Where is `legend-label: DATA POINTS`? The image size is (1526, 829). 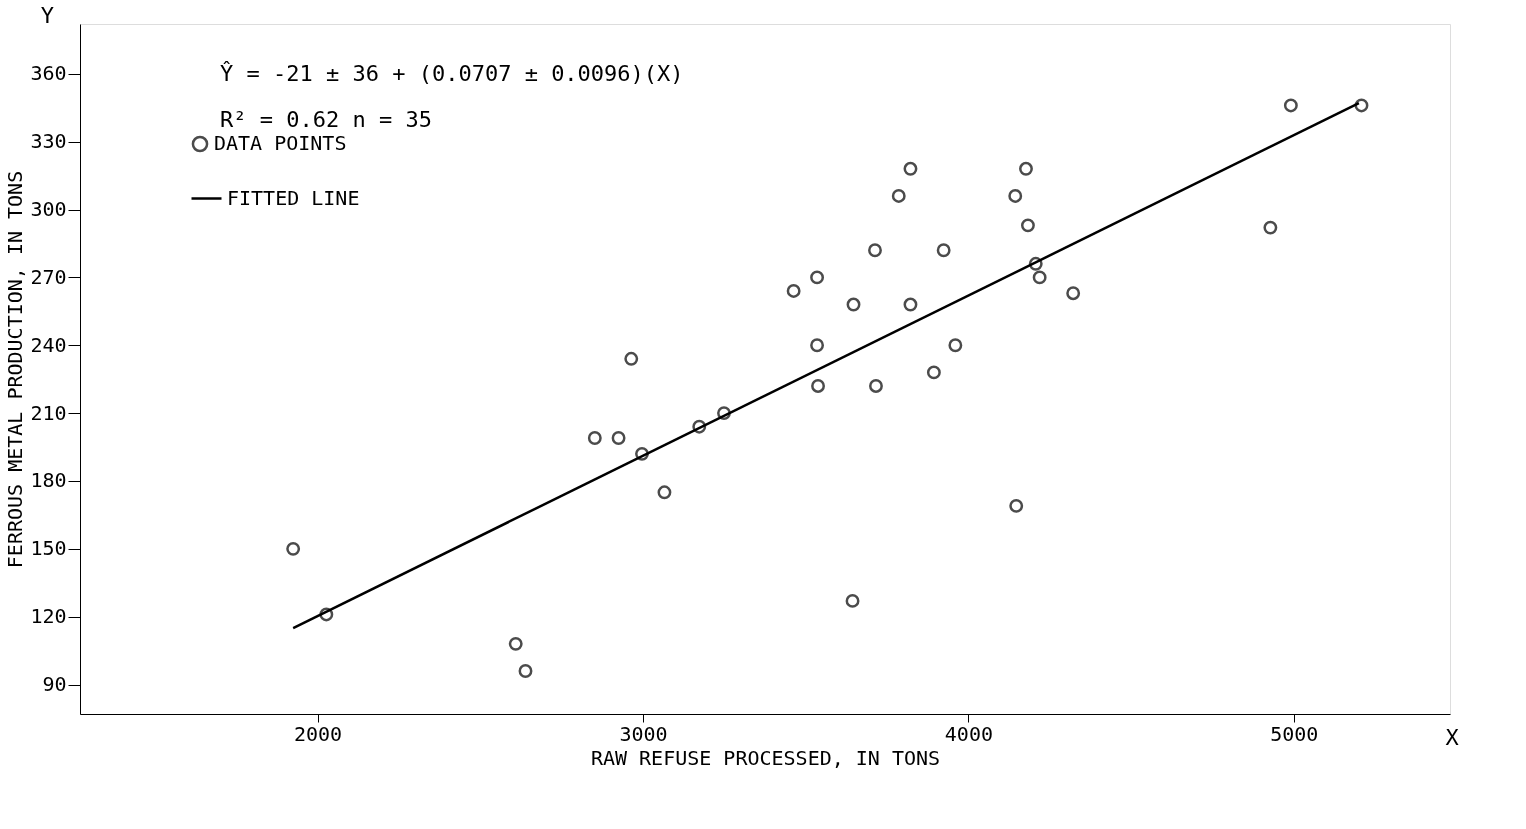
legend-label: DATA POINTS is located at coordinates (280, 143).